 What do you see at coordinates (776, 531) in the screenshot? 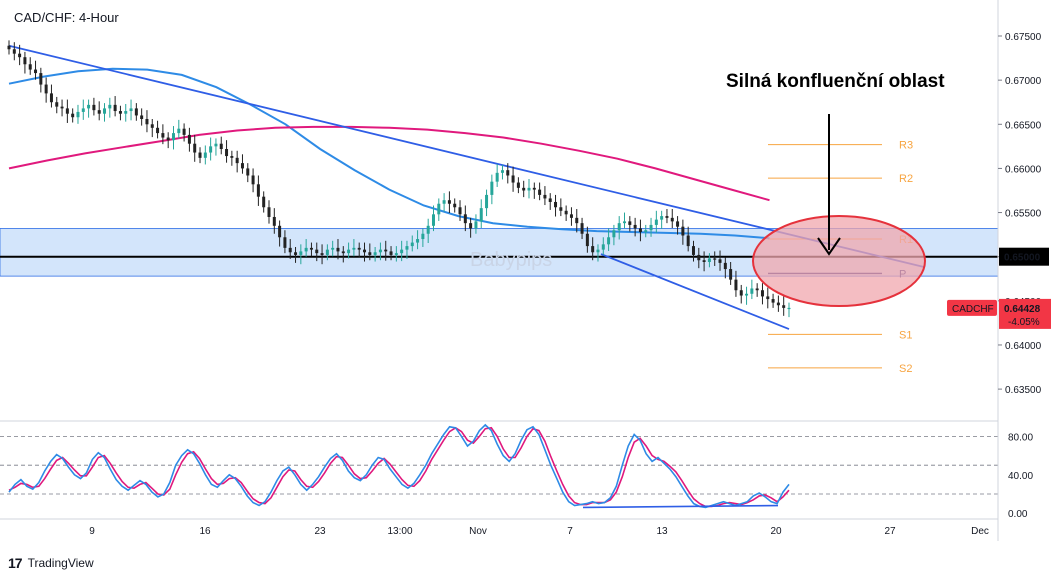
I see `time-tick-label: 20` at bounding box center [776, 531].